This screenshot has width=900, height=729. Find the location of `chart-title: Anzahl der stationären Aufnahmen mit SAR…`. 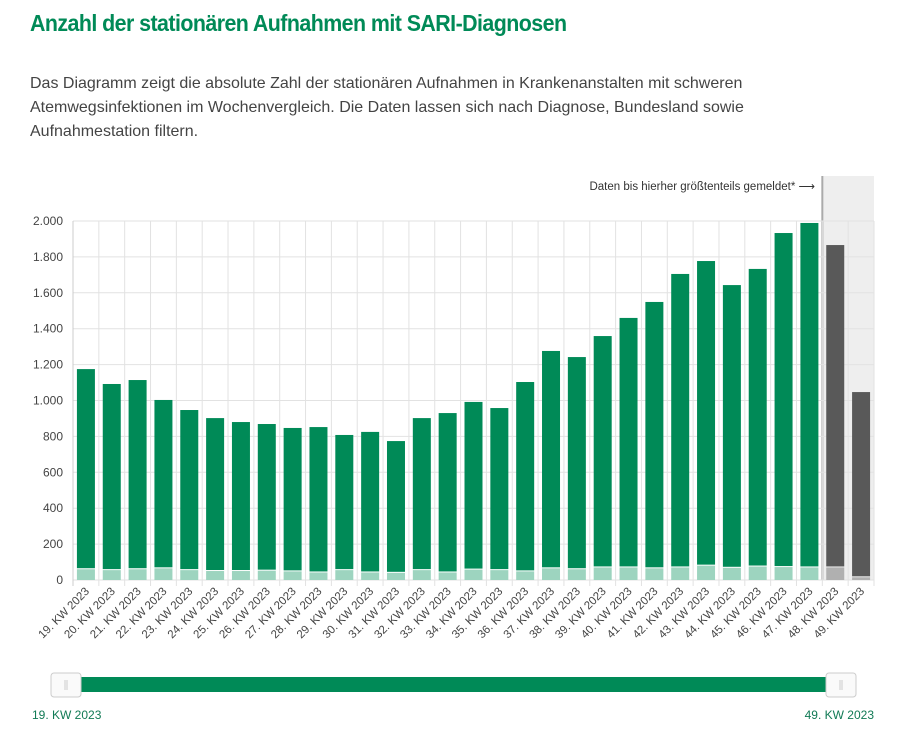

chart-title: Anzahl der stationären Aufnahmen mit SAR… is located at coordinates (298, 23).